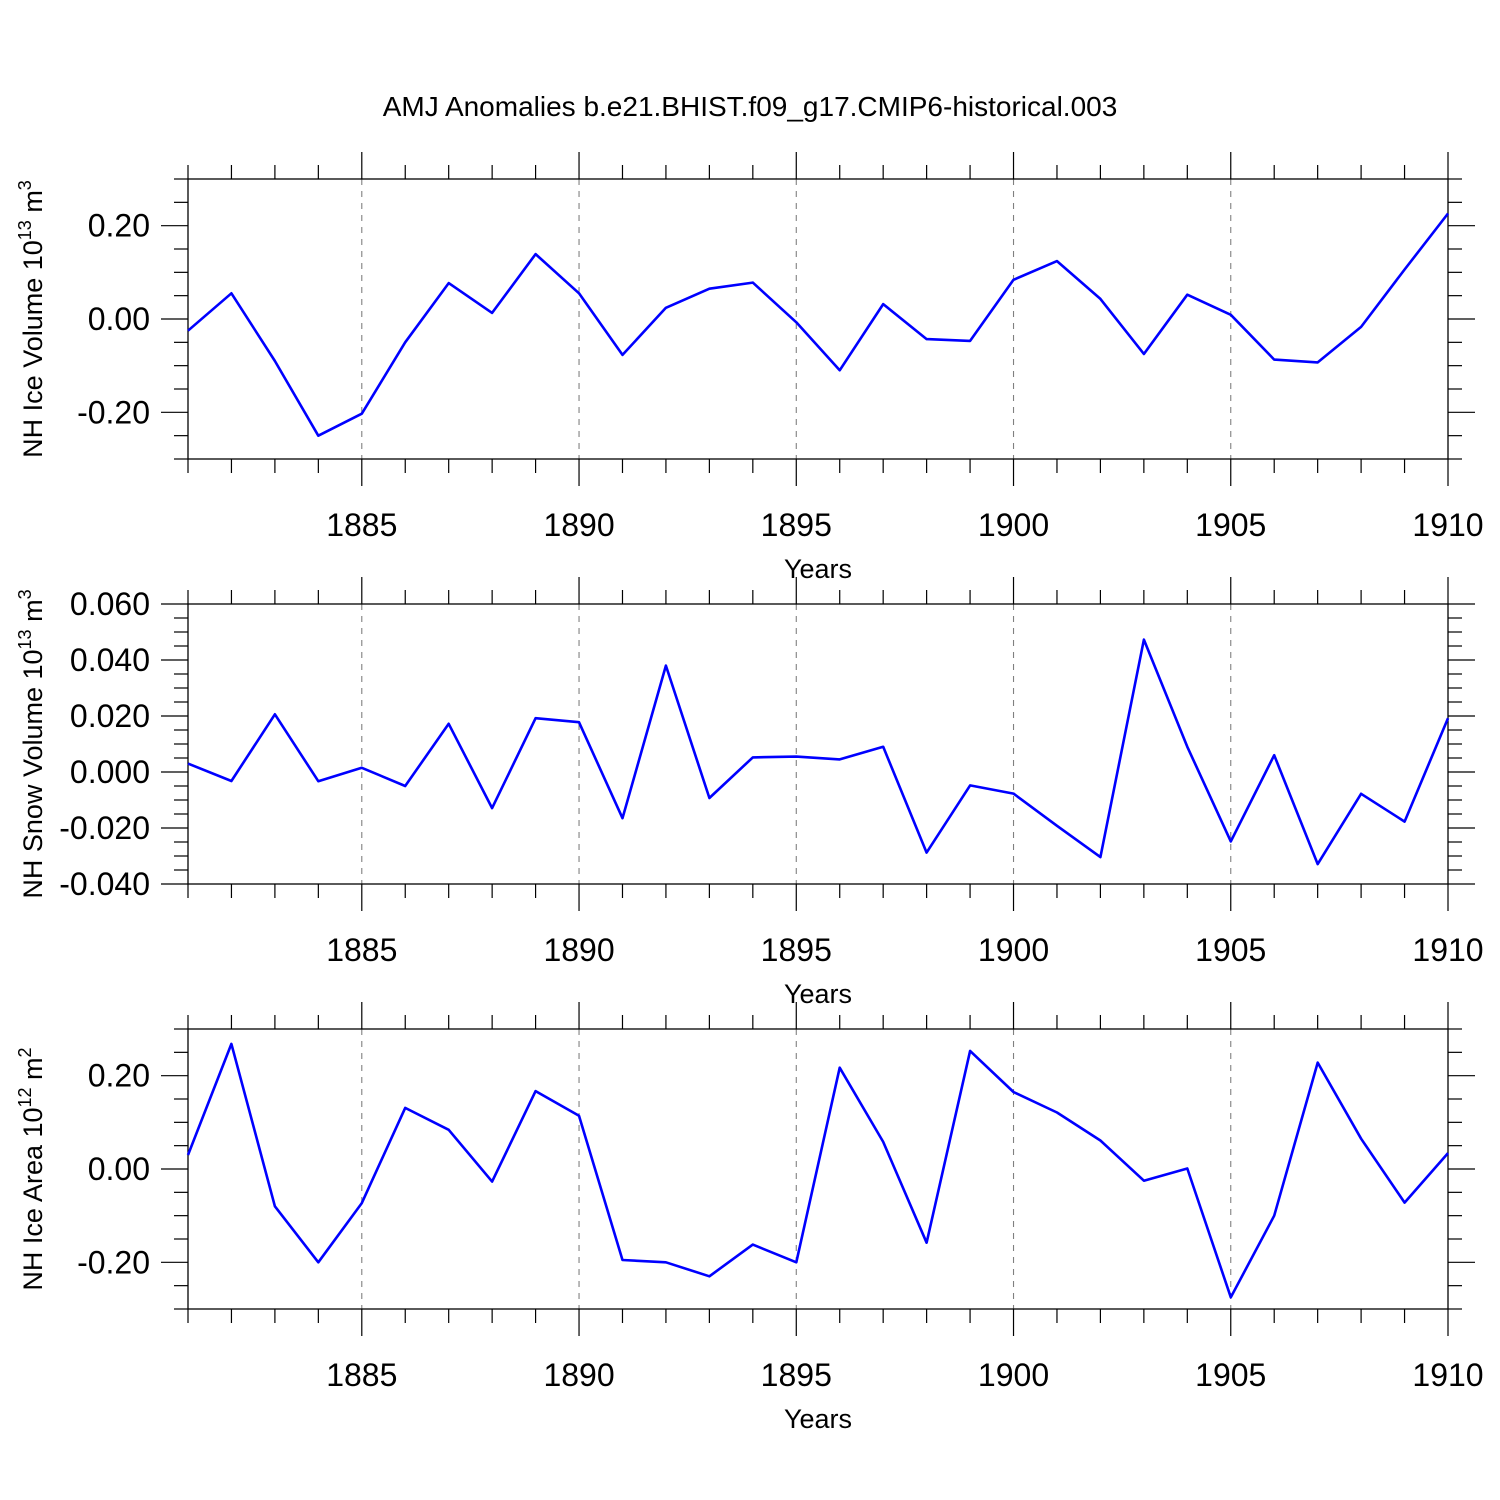 This screenshot has height=1500, width=1500. I want to click on y-tick-label: 0.000, so click(110, 772).